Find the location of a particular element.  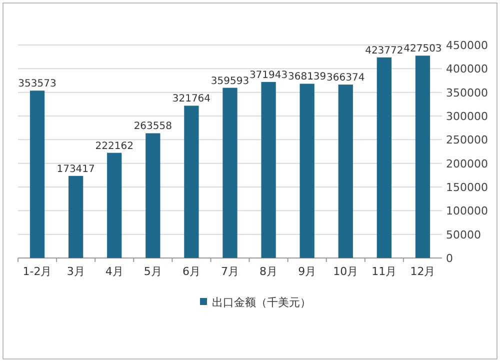

data-label: 173417 is located at coordinates (75, 169).